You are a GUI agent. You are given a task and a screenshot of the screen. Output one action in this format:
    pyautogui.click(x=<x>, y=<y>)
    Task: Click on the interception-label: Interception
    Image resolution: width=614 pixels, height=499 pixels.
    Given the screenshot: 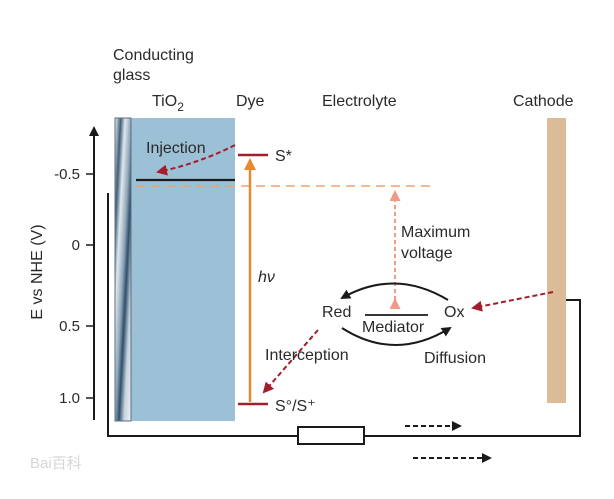 What is the action you would take?
    pyautogui.click(x=307, y=355)
    